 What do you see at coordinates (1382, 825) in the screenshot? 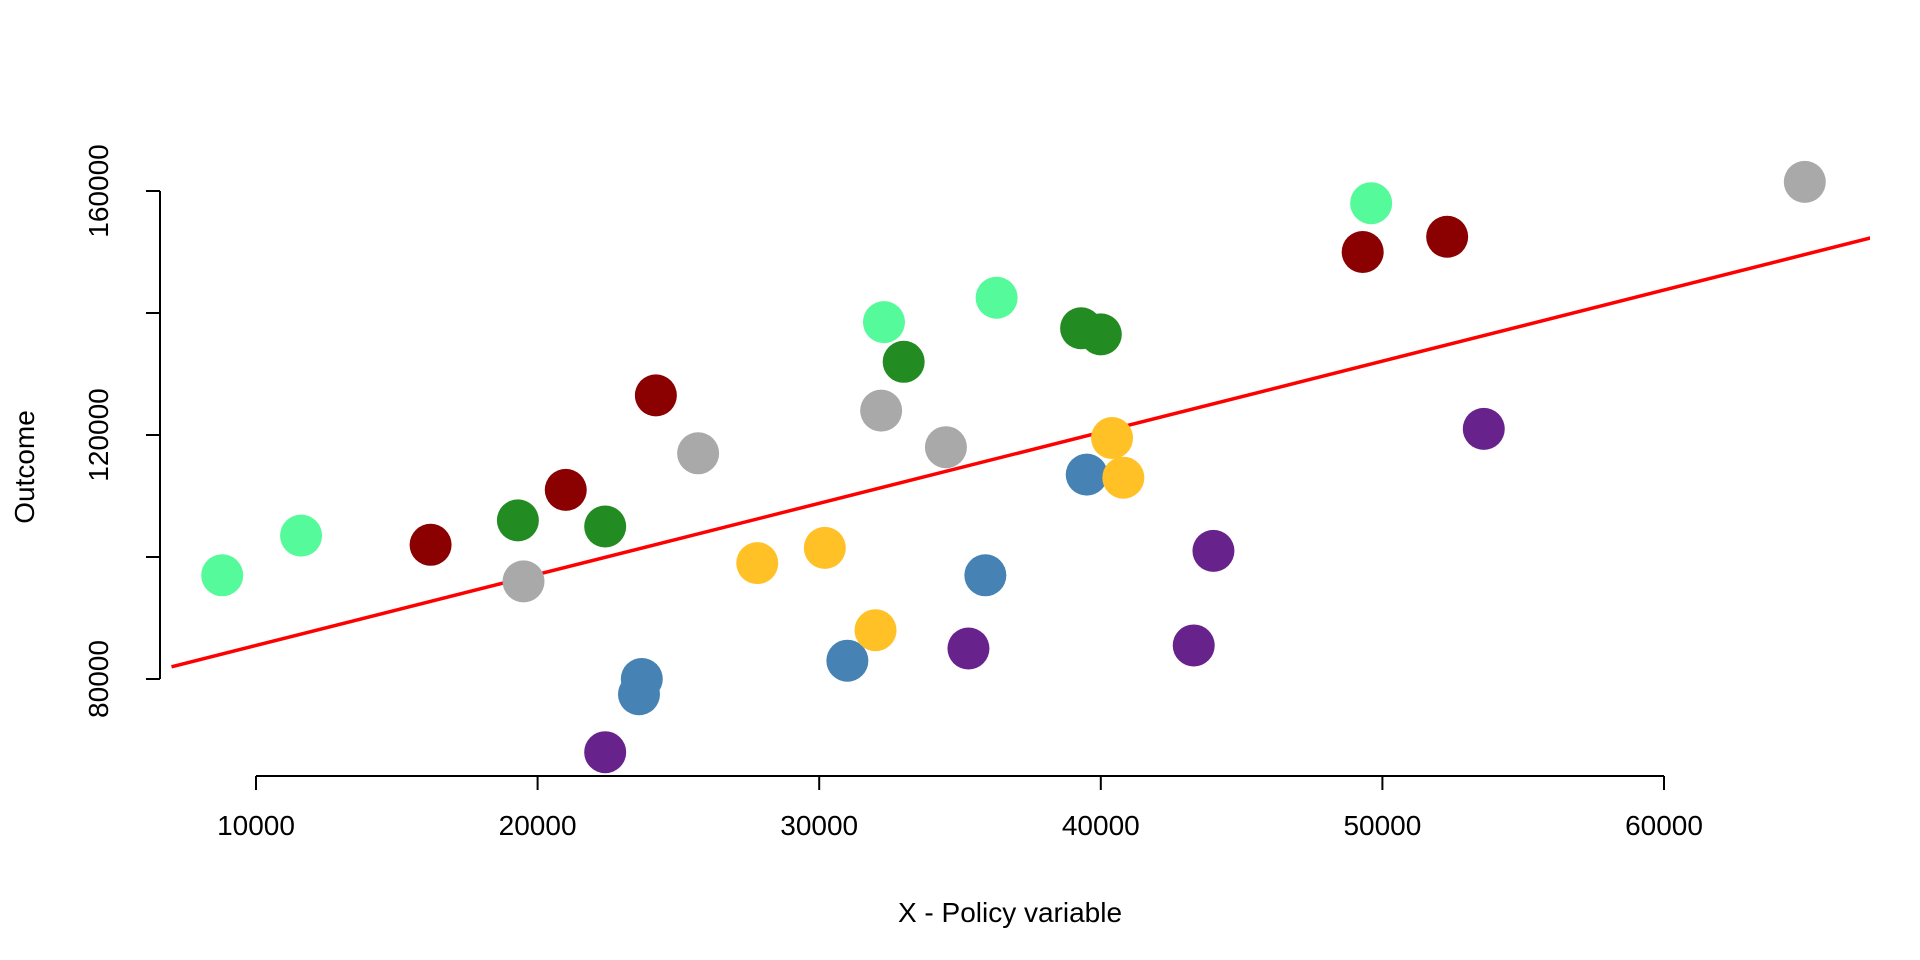
I see `x-tick-label: 50000` at bounding box center [1382, 825].